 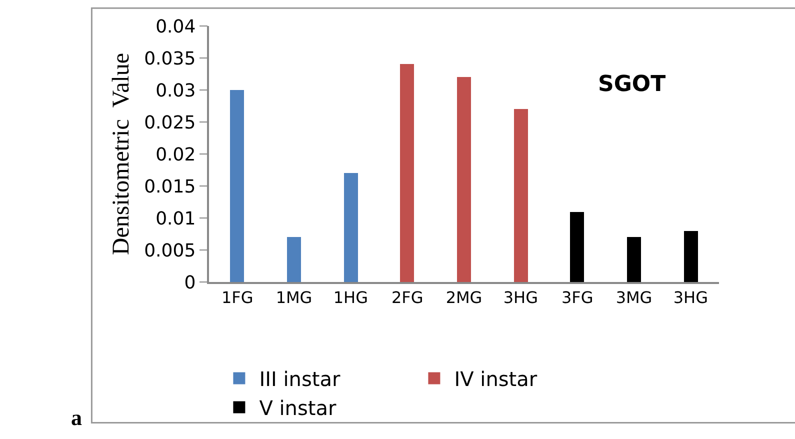 What do you see at coordinates (350, 298) in the screenshot?
I see `x-tick-label: 1HG` at bounding box center [350, 298].